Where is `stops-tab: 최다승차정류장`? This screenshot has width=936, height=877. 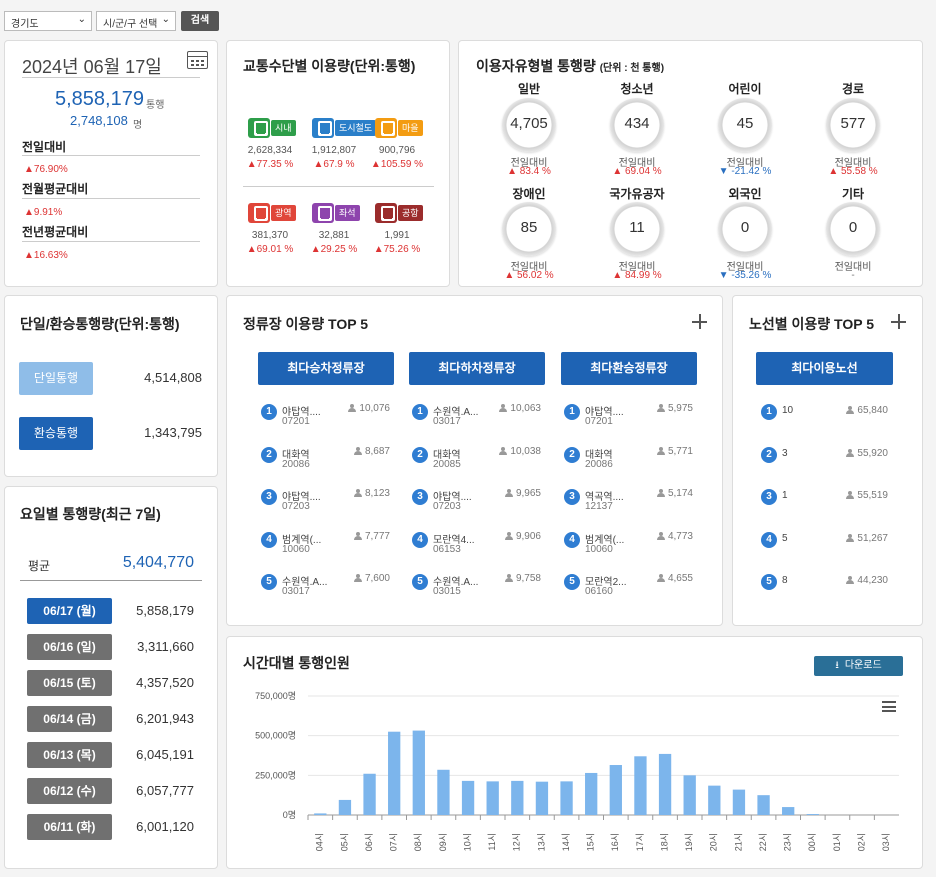
stops-tab: 최다승차정류장 is located at coordinates (326, 368).